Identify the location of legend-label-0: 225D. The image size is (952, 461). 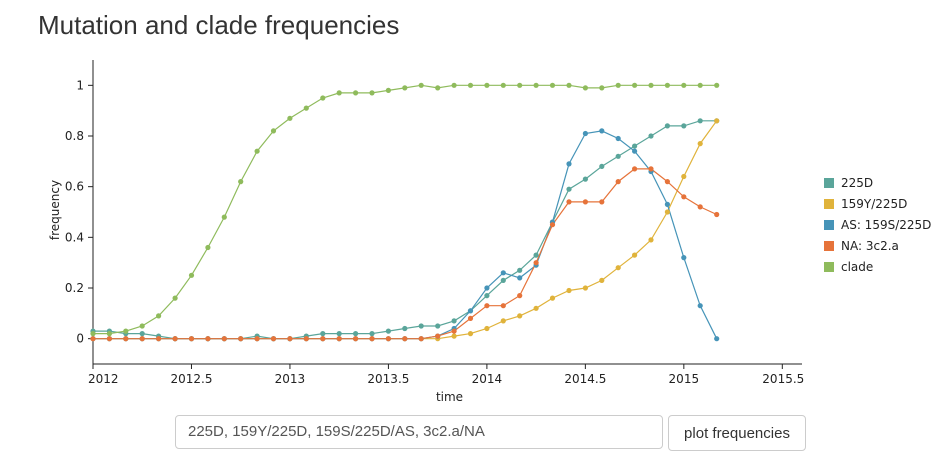
(857, 183).